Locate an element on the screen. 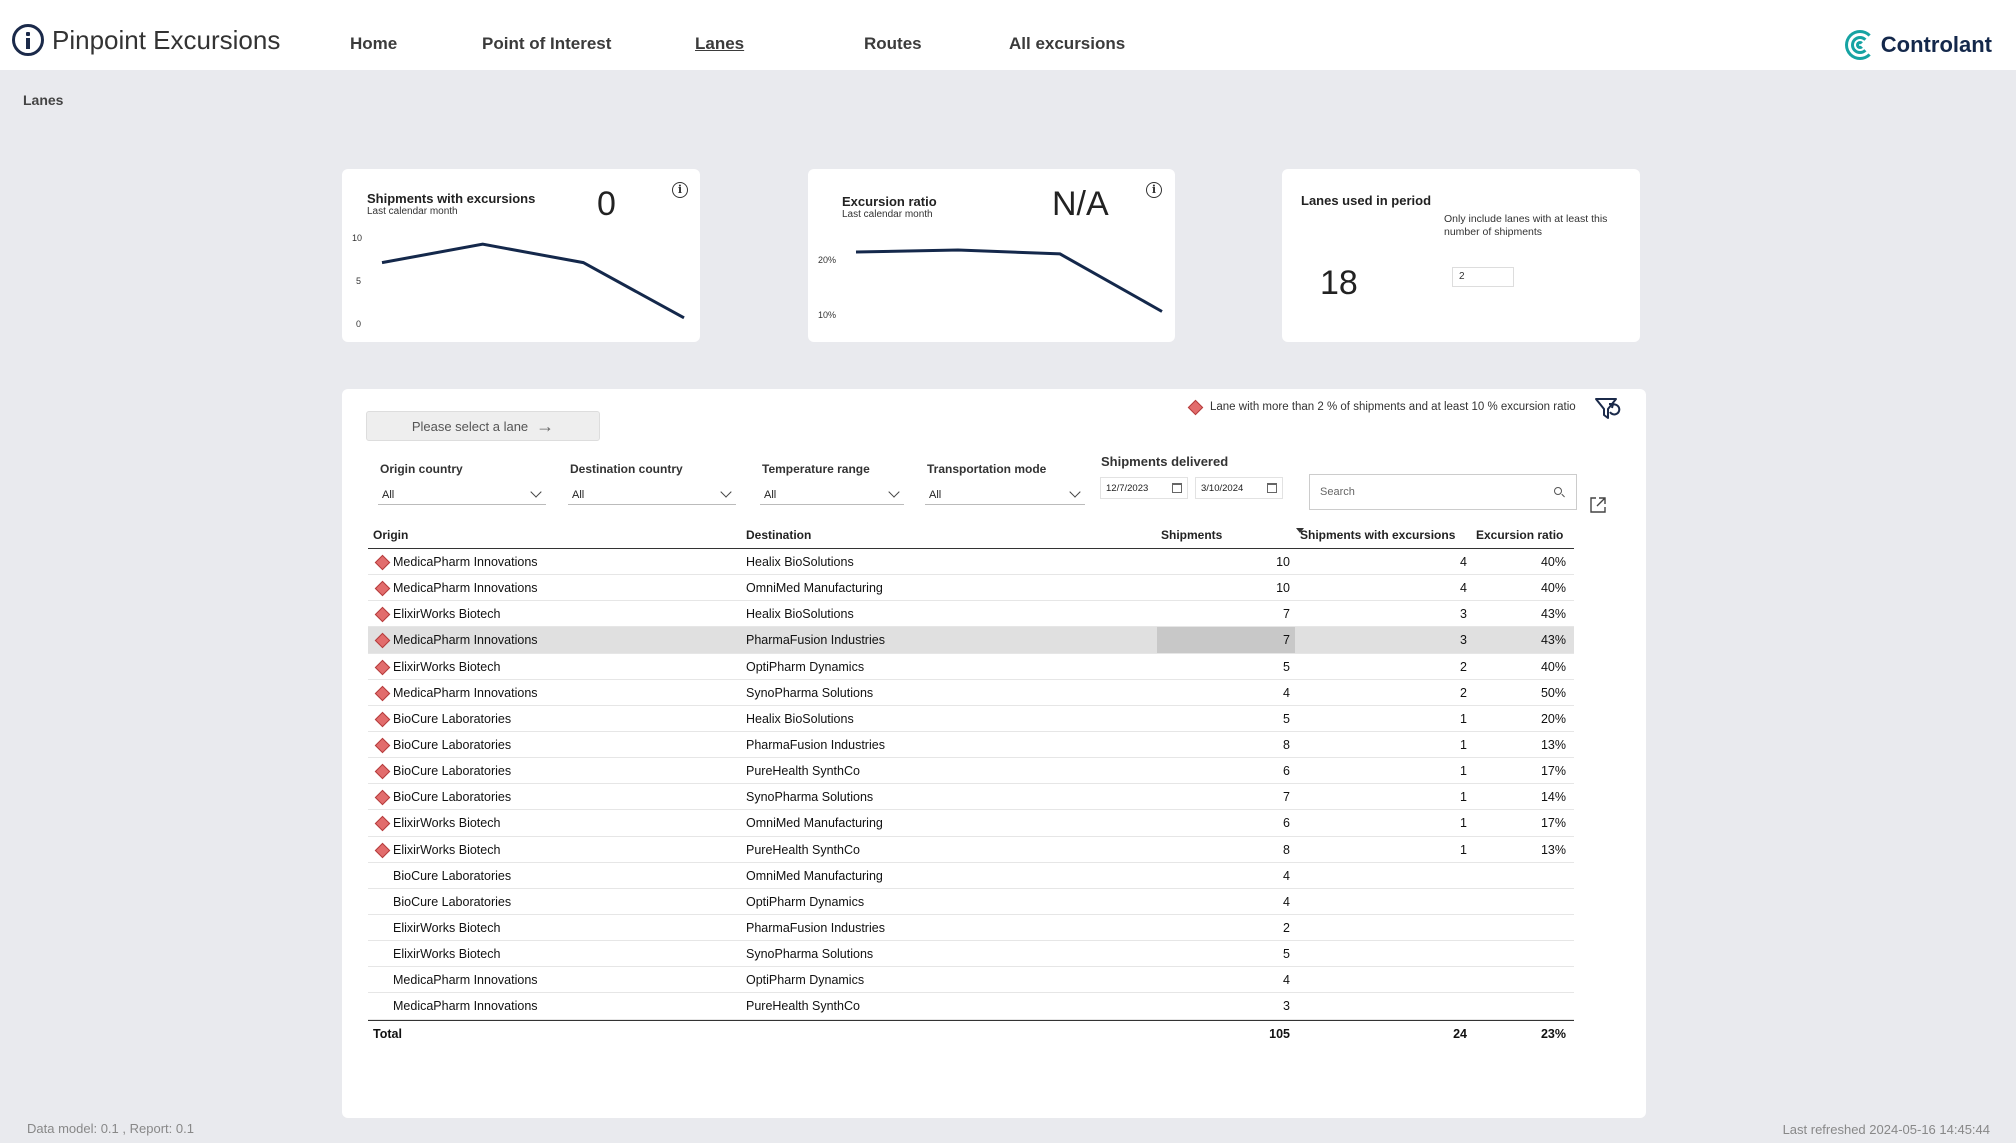 The height and width of the screenshot is (1143, 2016). clear-filter-icon is located at coordinates (1608, 409).